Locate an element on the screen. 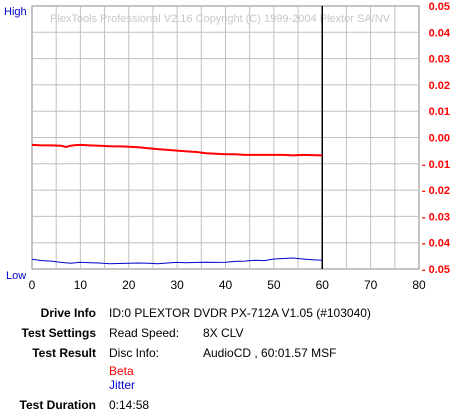  y-tick-label: 0.01 is located at coordinates (439, 112).